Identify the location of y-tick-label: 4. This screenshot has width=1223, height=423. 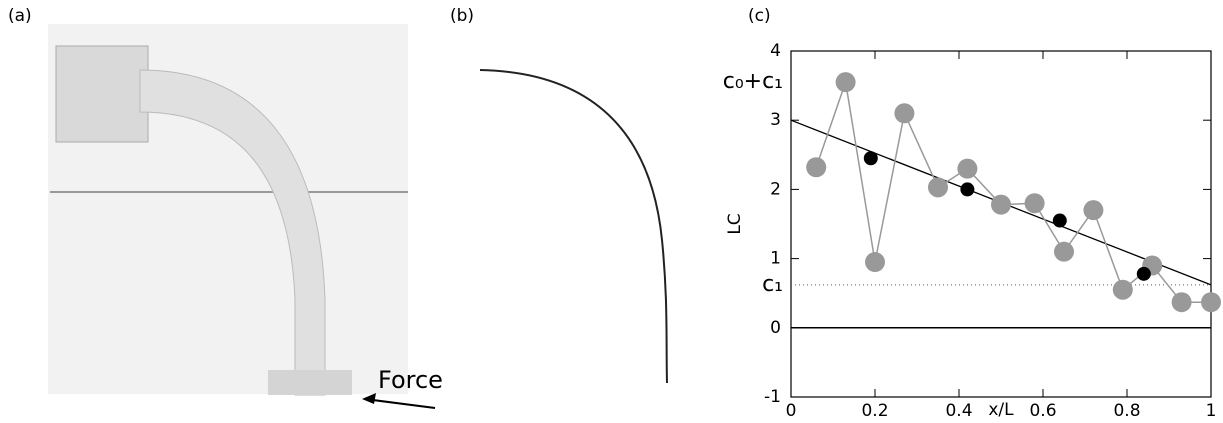
(775, 51).